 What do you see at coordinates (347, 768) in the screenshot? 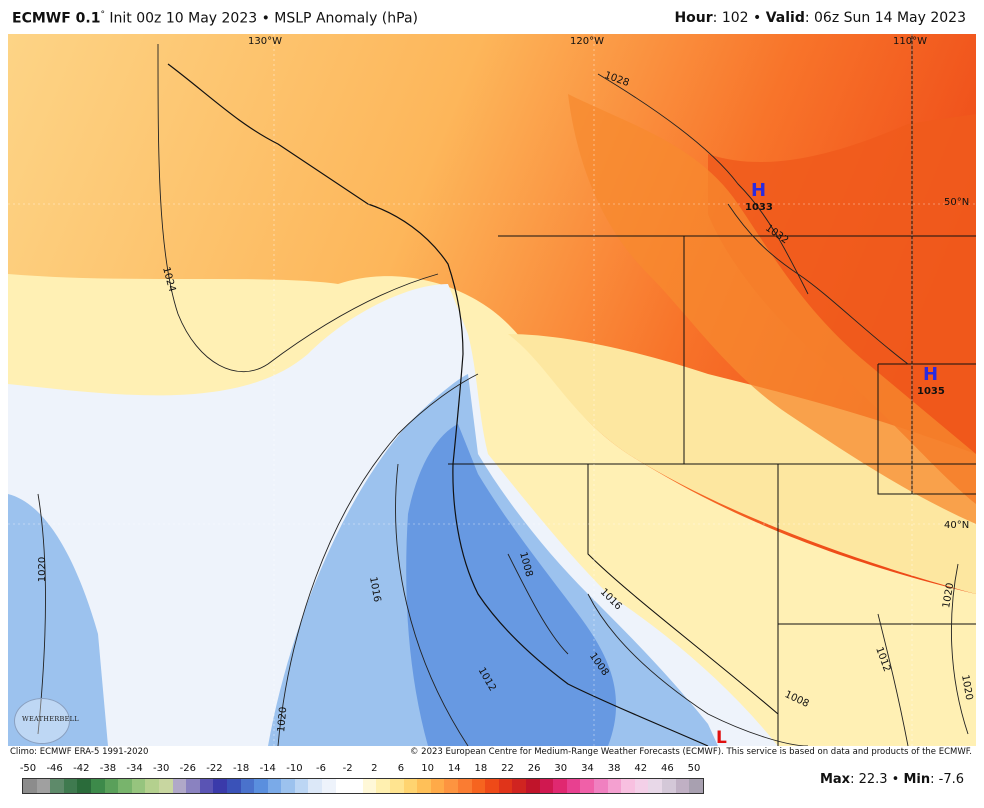
I see `colorbar-tick-label: -2` at bounding box center [347, 768].